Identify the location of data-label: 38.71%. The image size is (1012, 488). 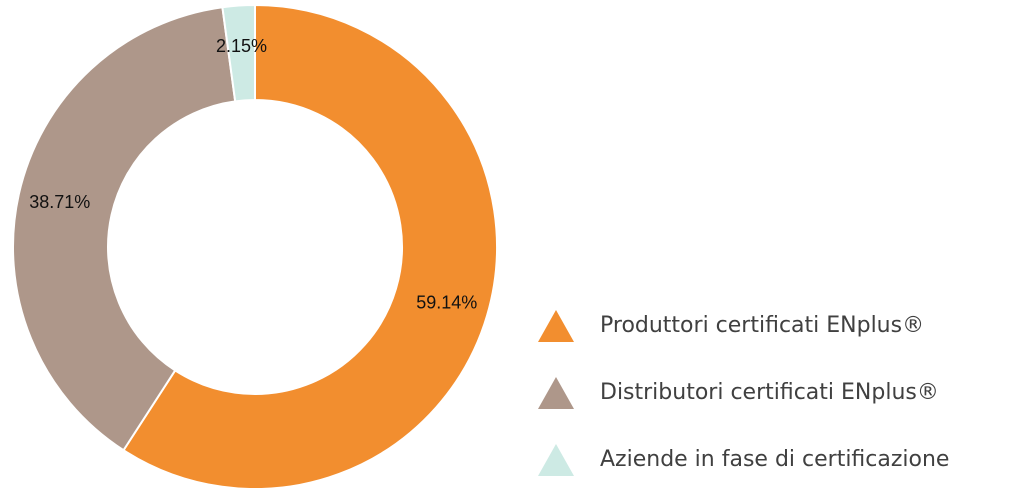
(59, 202).